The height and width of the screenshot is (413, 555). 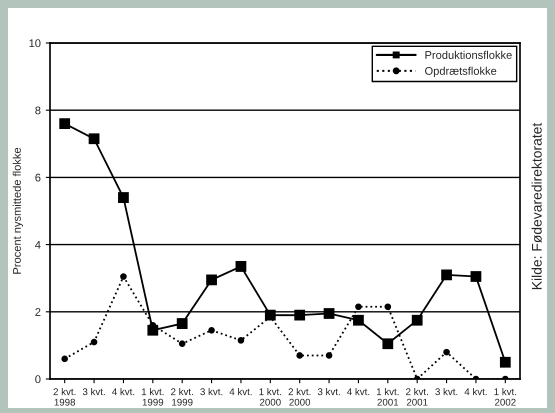 I want to click on x-tick-label: 1 kvt. 2001, so click(x=387, y=397).